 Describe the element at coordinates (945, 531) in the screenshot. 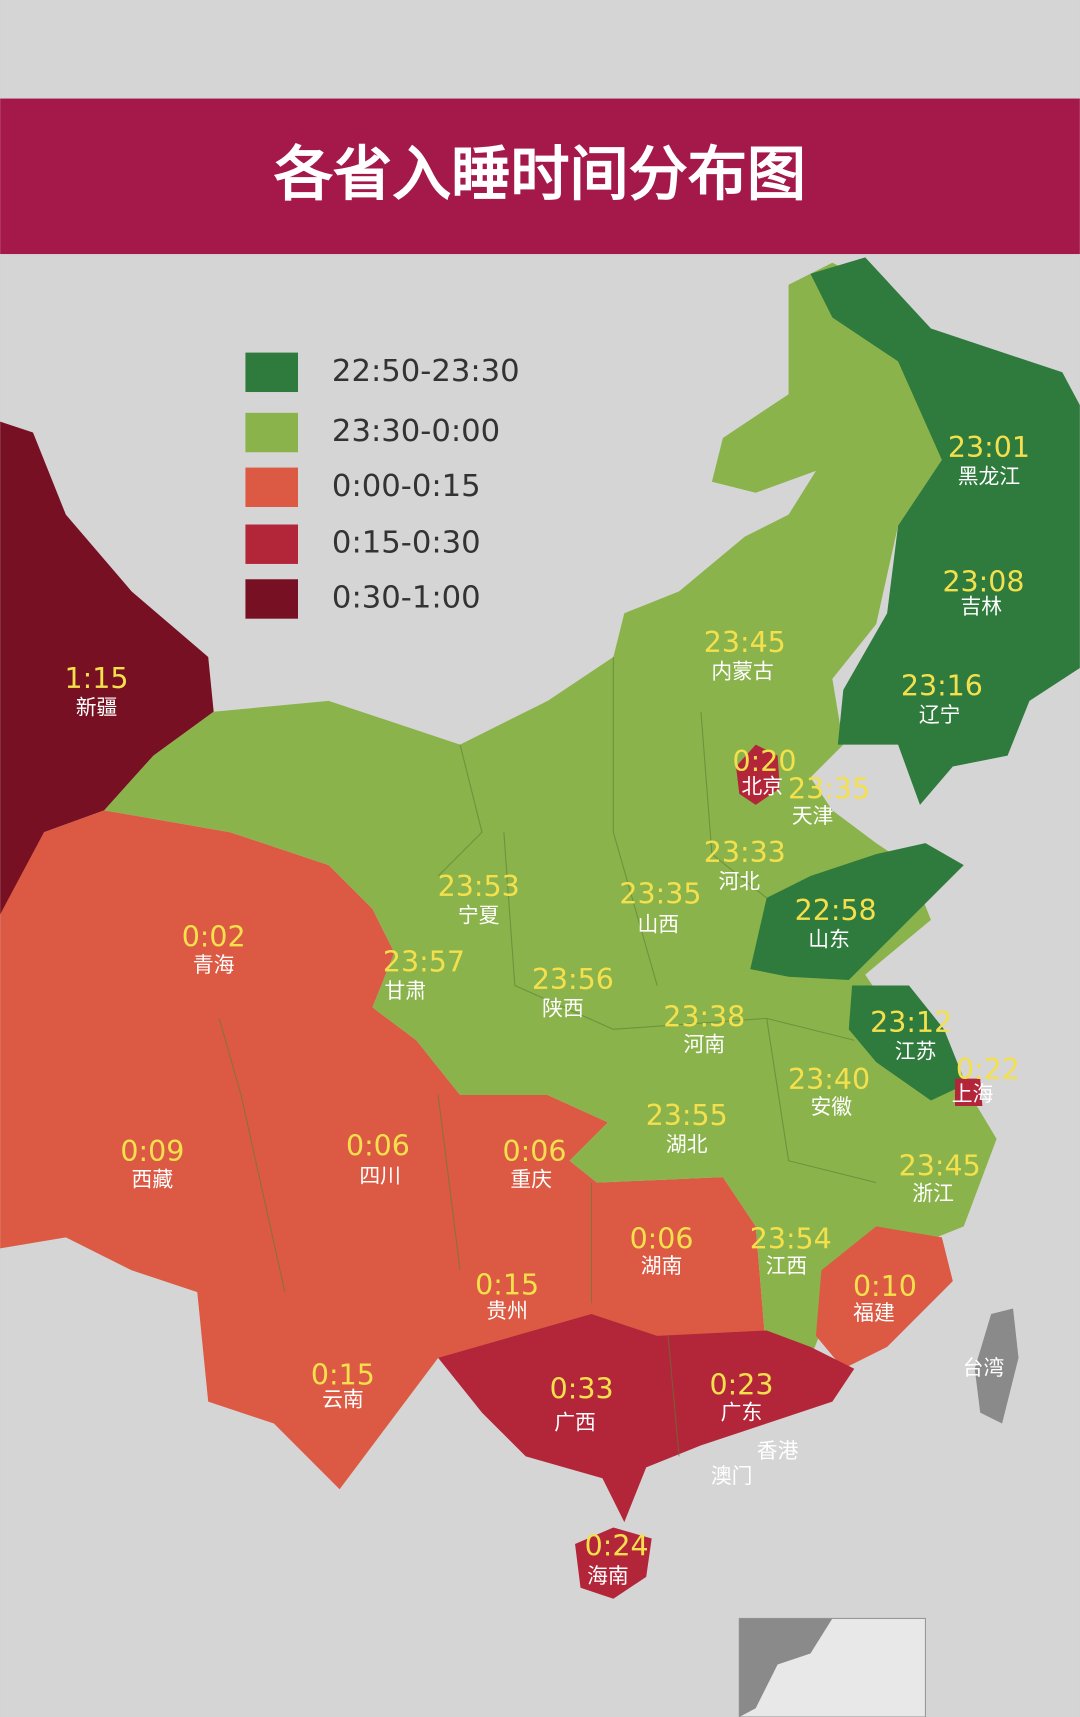

I see `northeast` at that location.